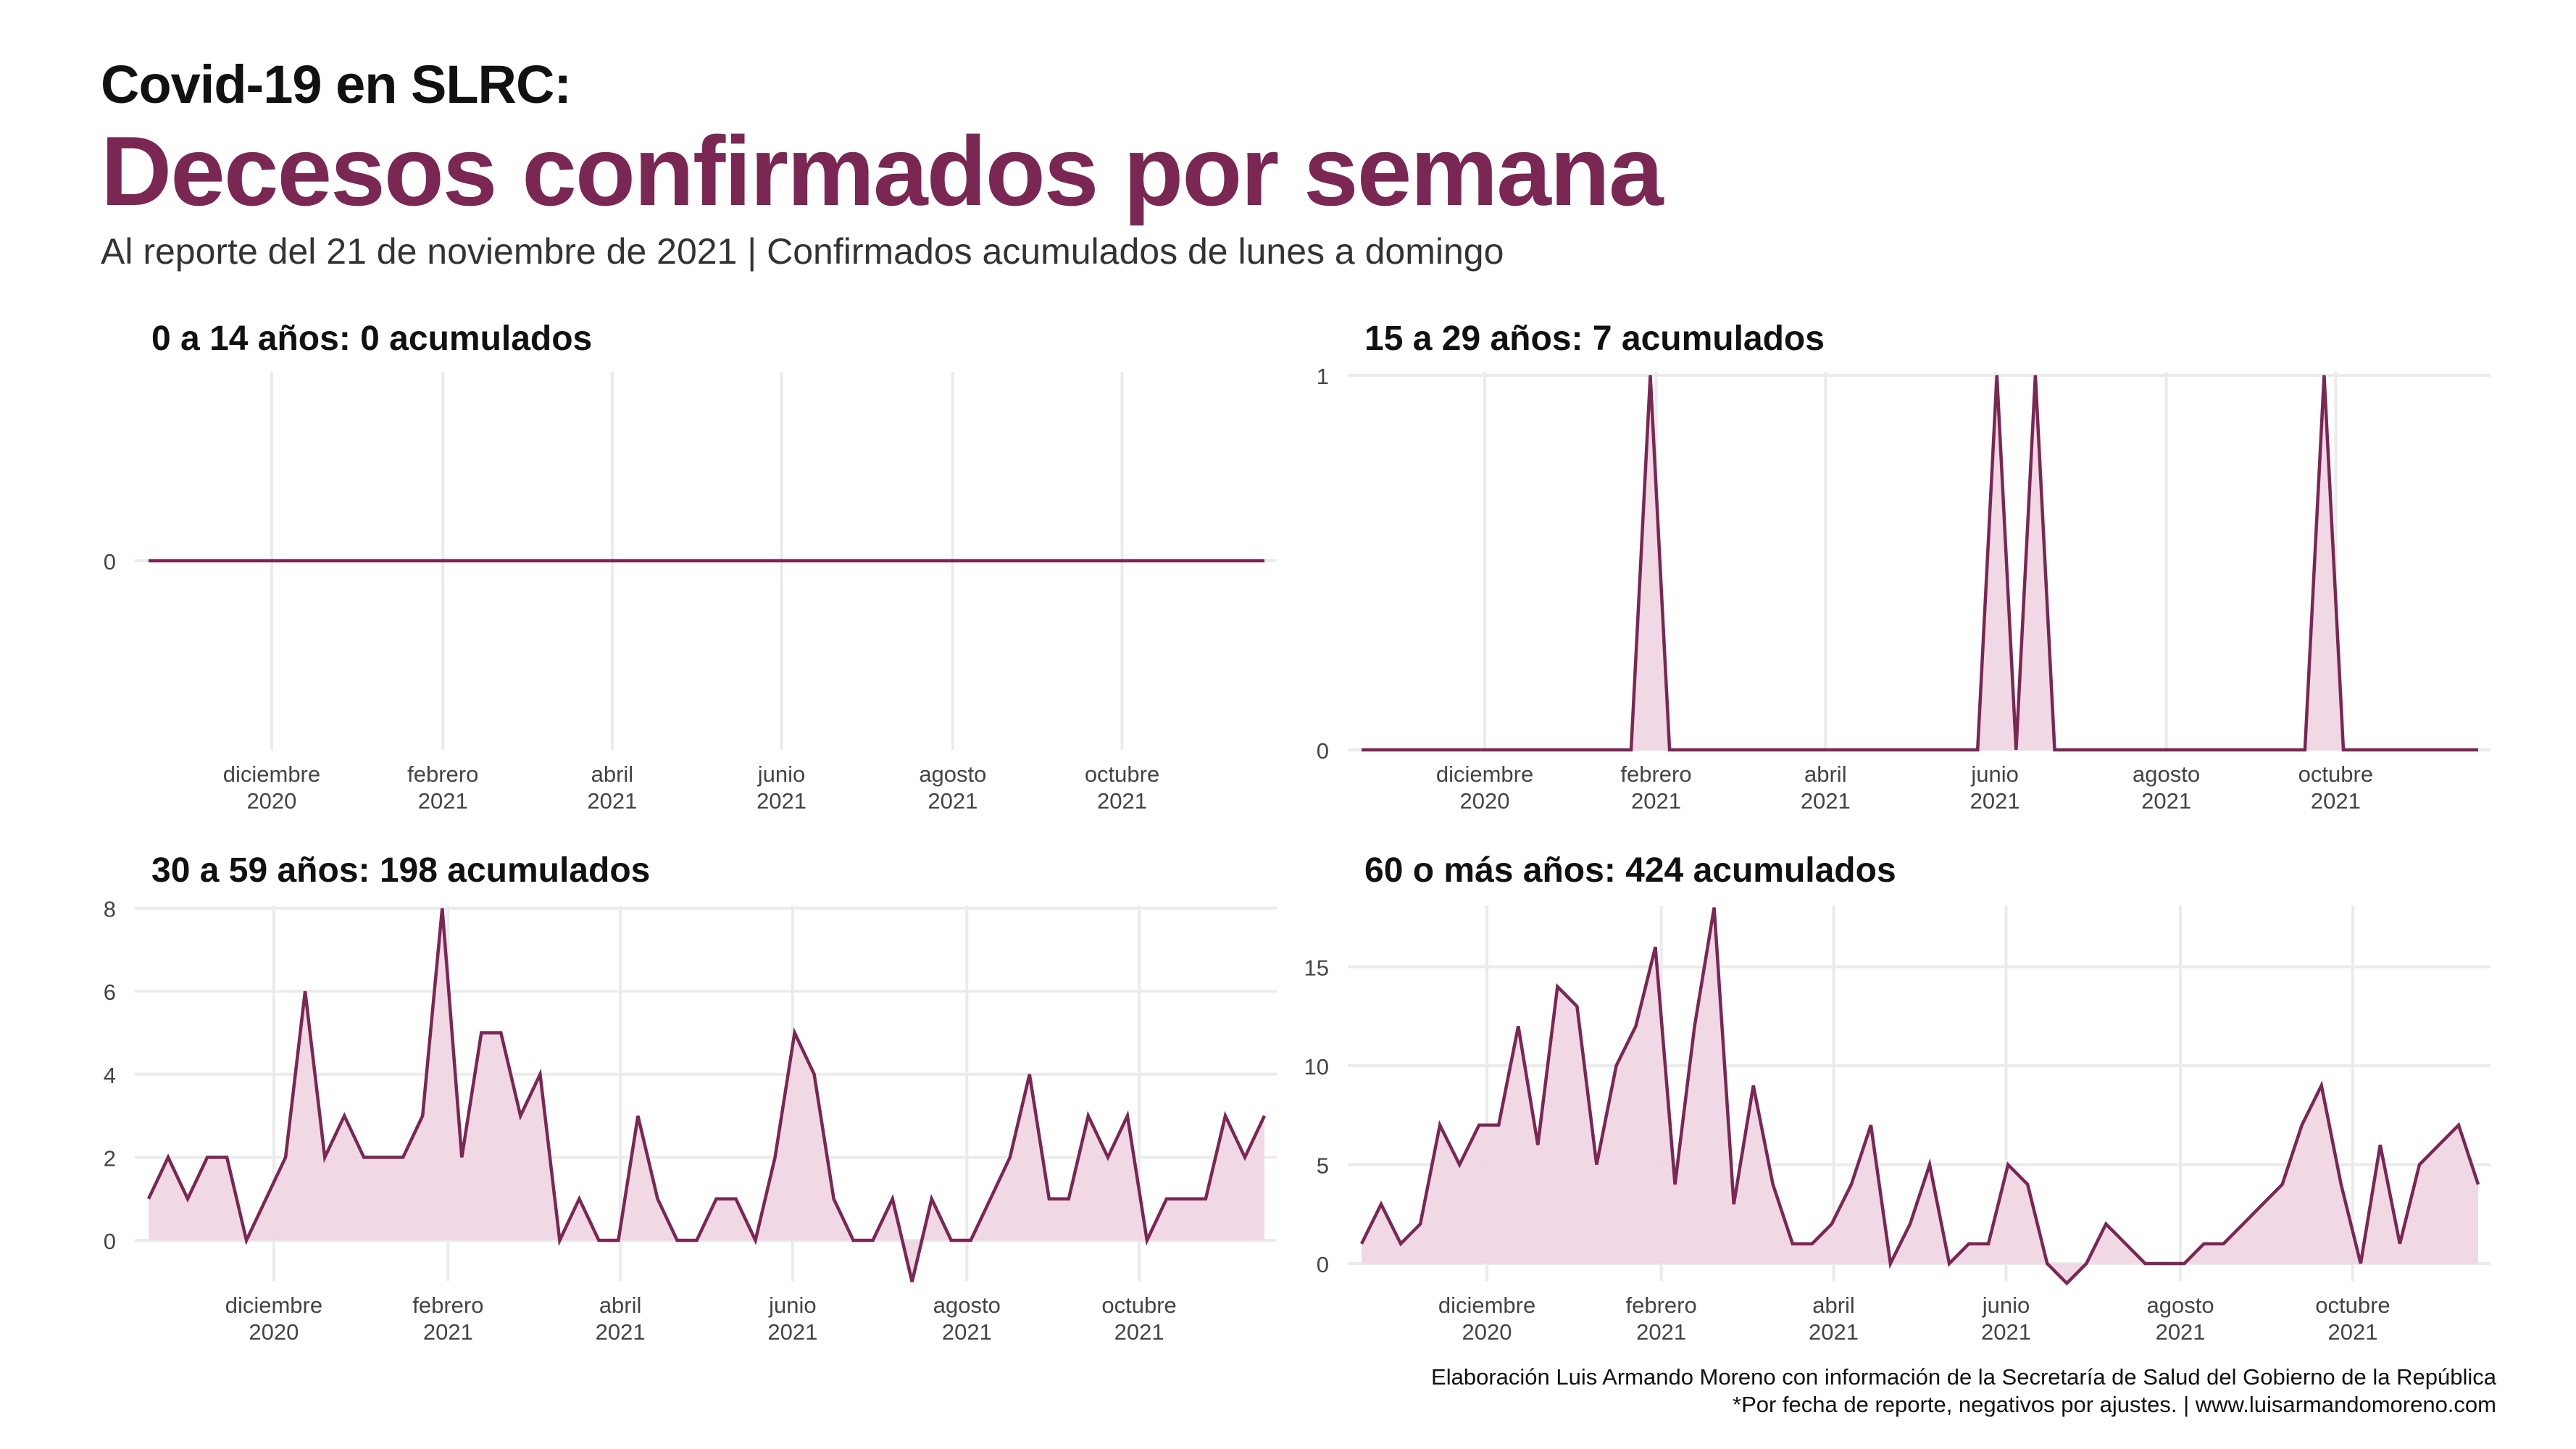 This screenshot has width=2576, height=1449. What do you see at coordinates (1316, 1067) in the screenshot?
I see `y-tick-label: 10` at bounding box center [1316, 1067].